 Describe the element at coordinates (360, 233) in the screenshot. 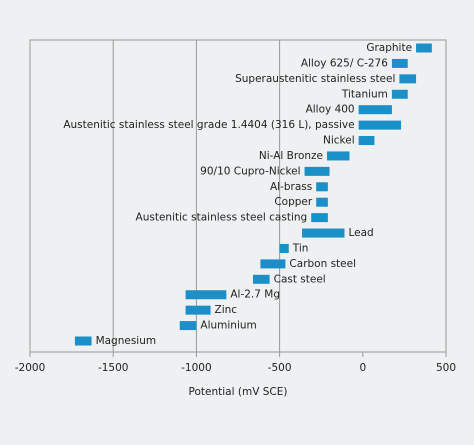

I see `bar-label: Lead` at that location.